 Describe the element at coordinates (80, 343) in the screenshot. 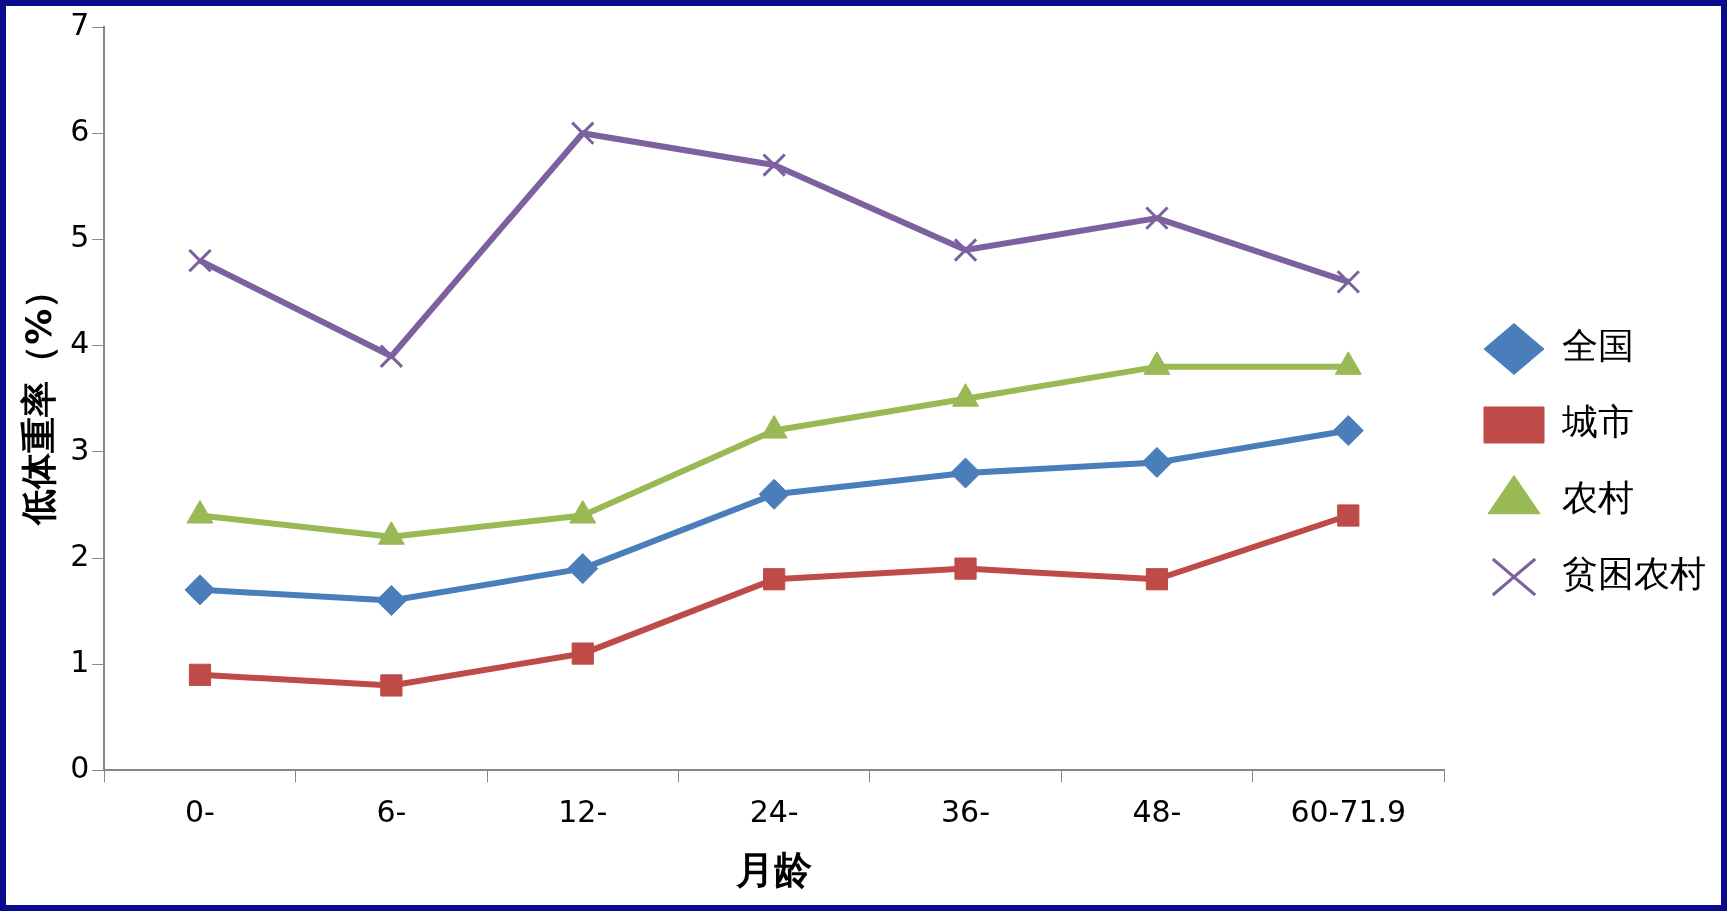

I see `y-tick-label: 4` at that location.